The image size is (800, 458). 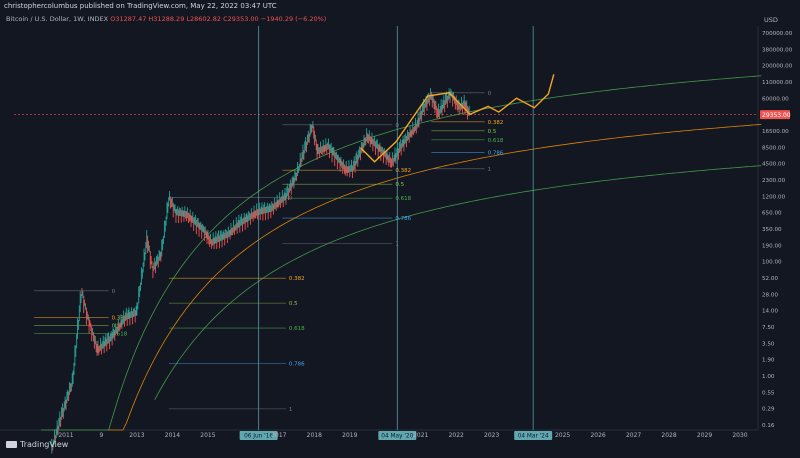 I want to click on price-tick-label: 110000.00, so click(x=777, y=83).